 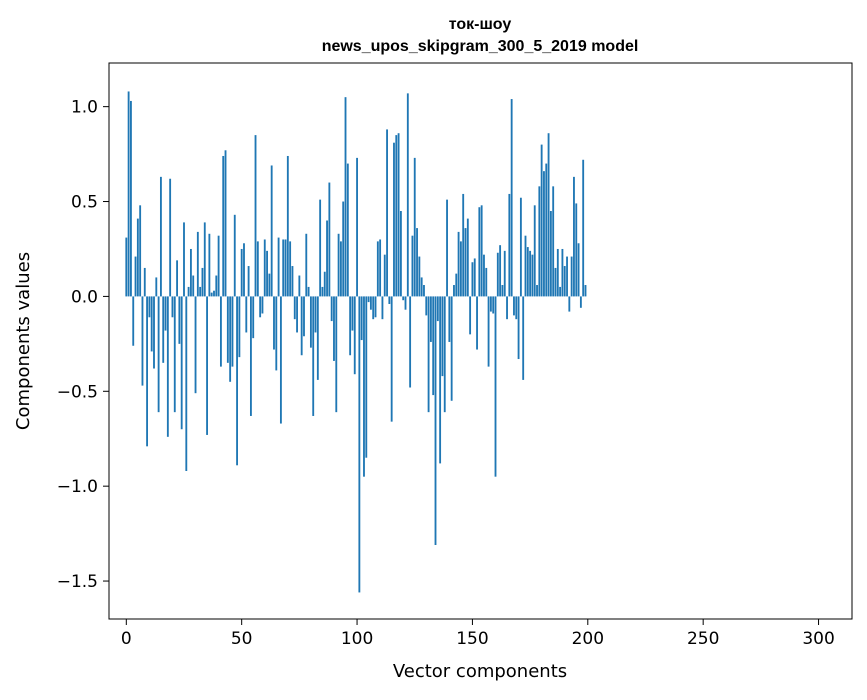 I want to click on y-tick-label: −1.0, so click(x=77, y=487).